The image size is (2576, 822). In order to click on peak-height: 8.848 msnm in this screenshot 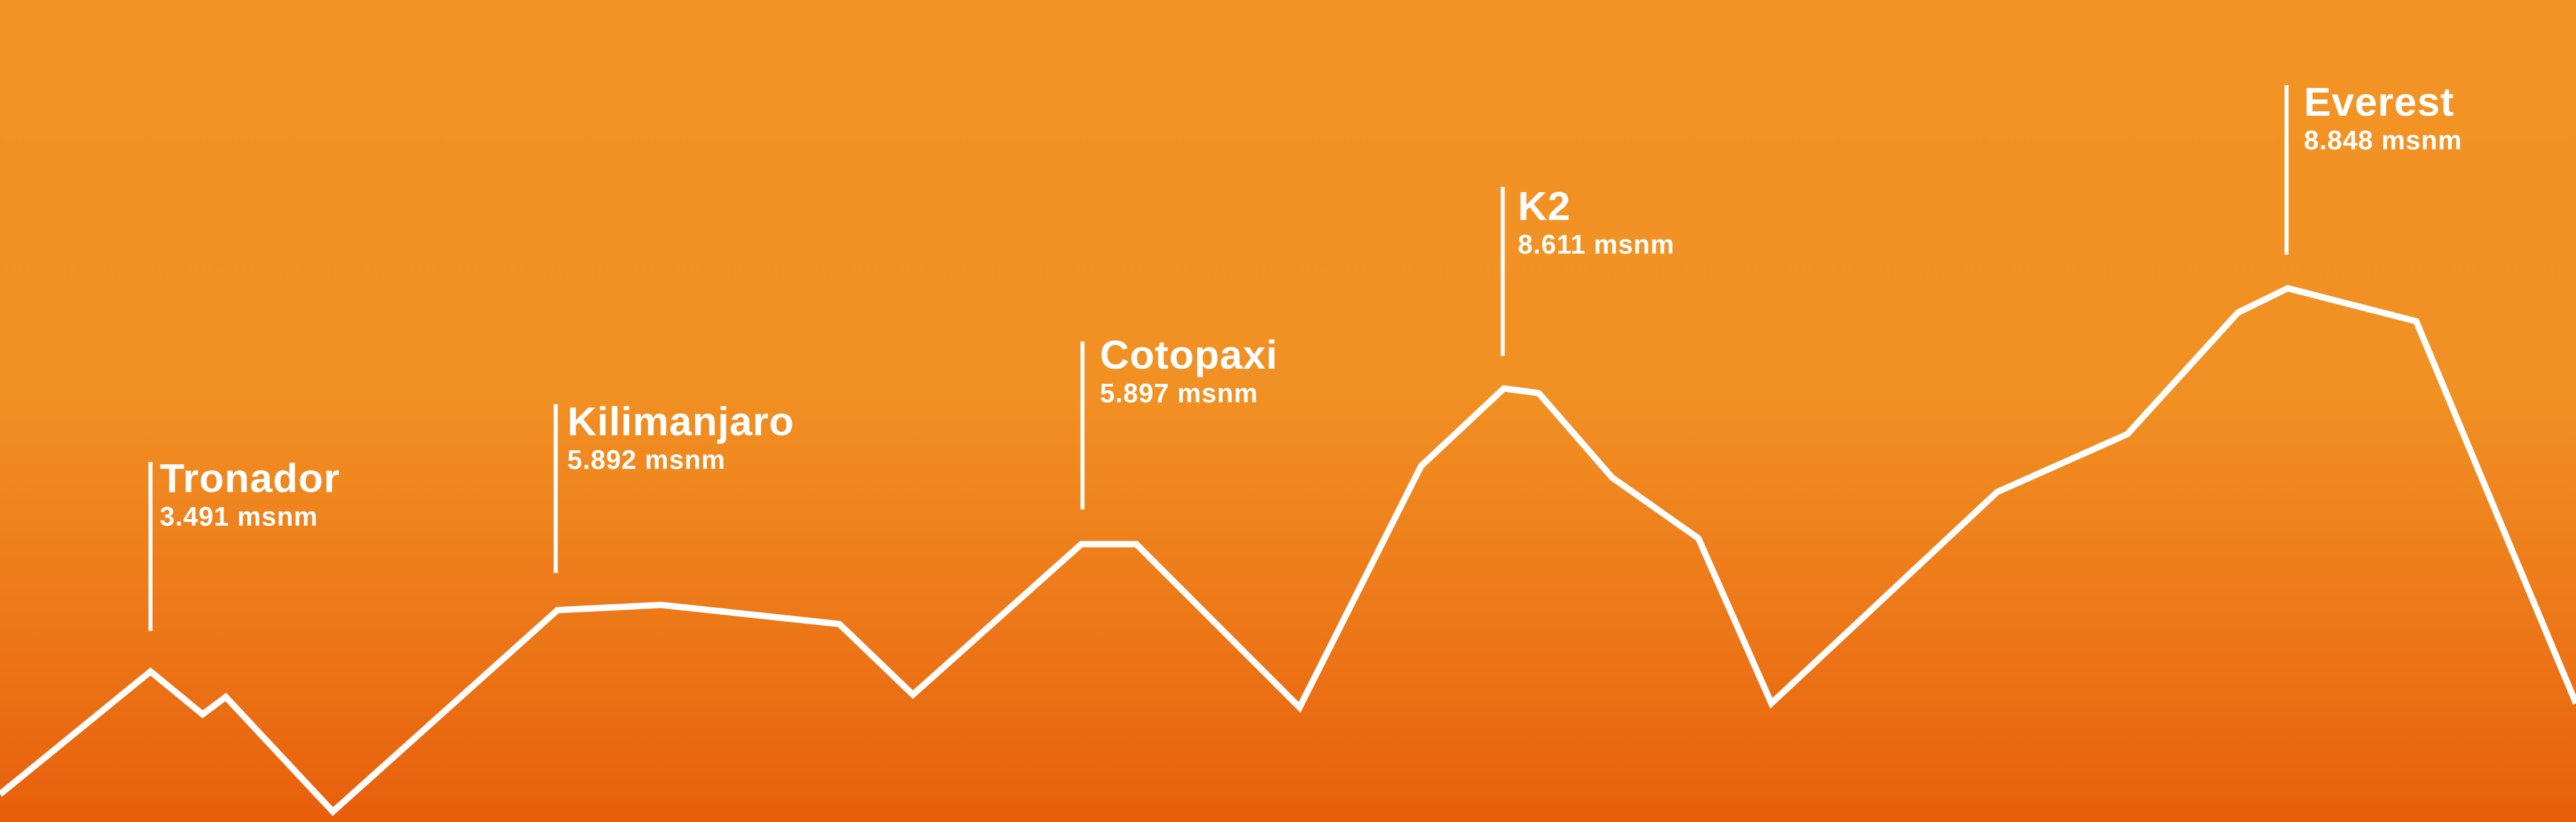, I will do `click(2383, 140)`.